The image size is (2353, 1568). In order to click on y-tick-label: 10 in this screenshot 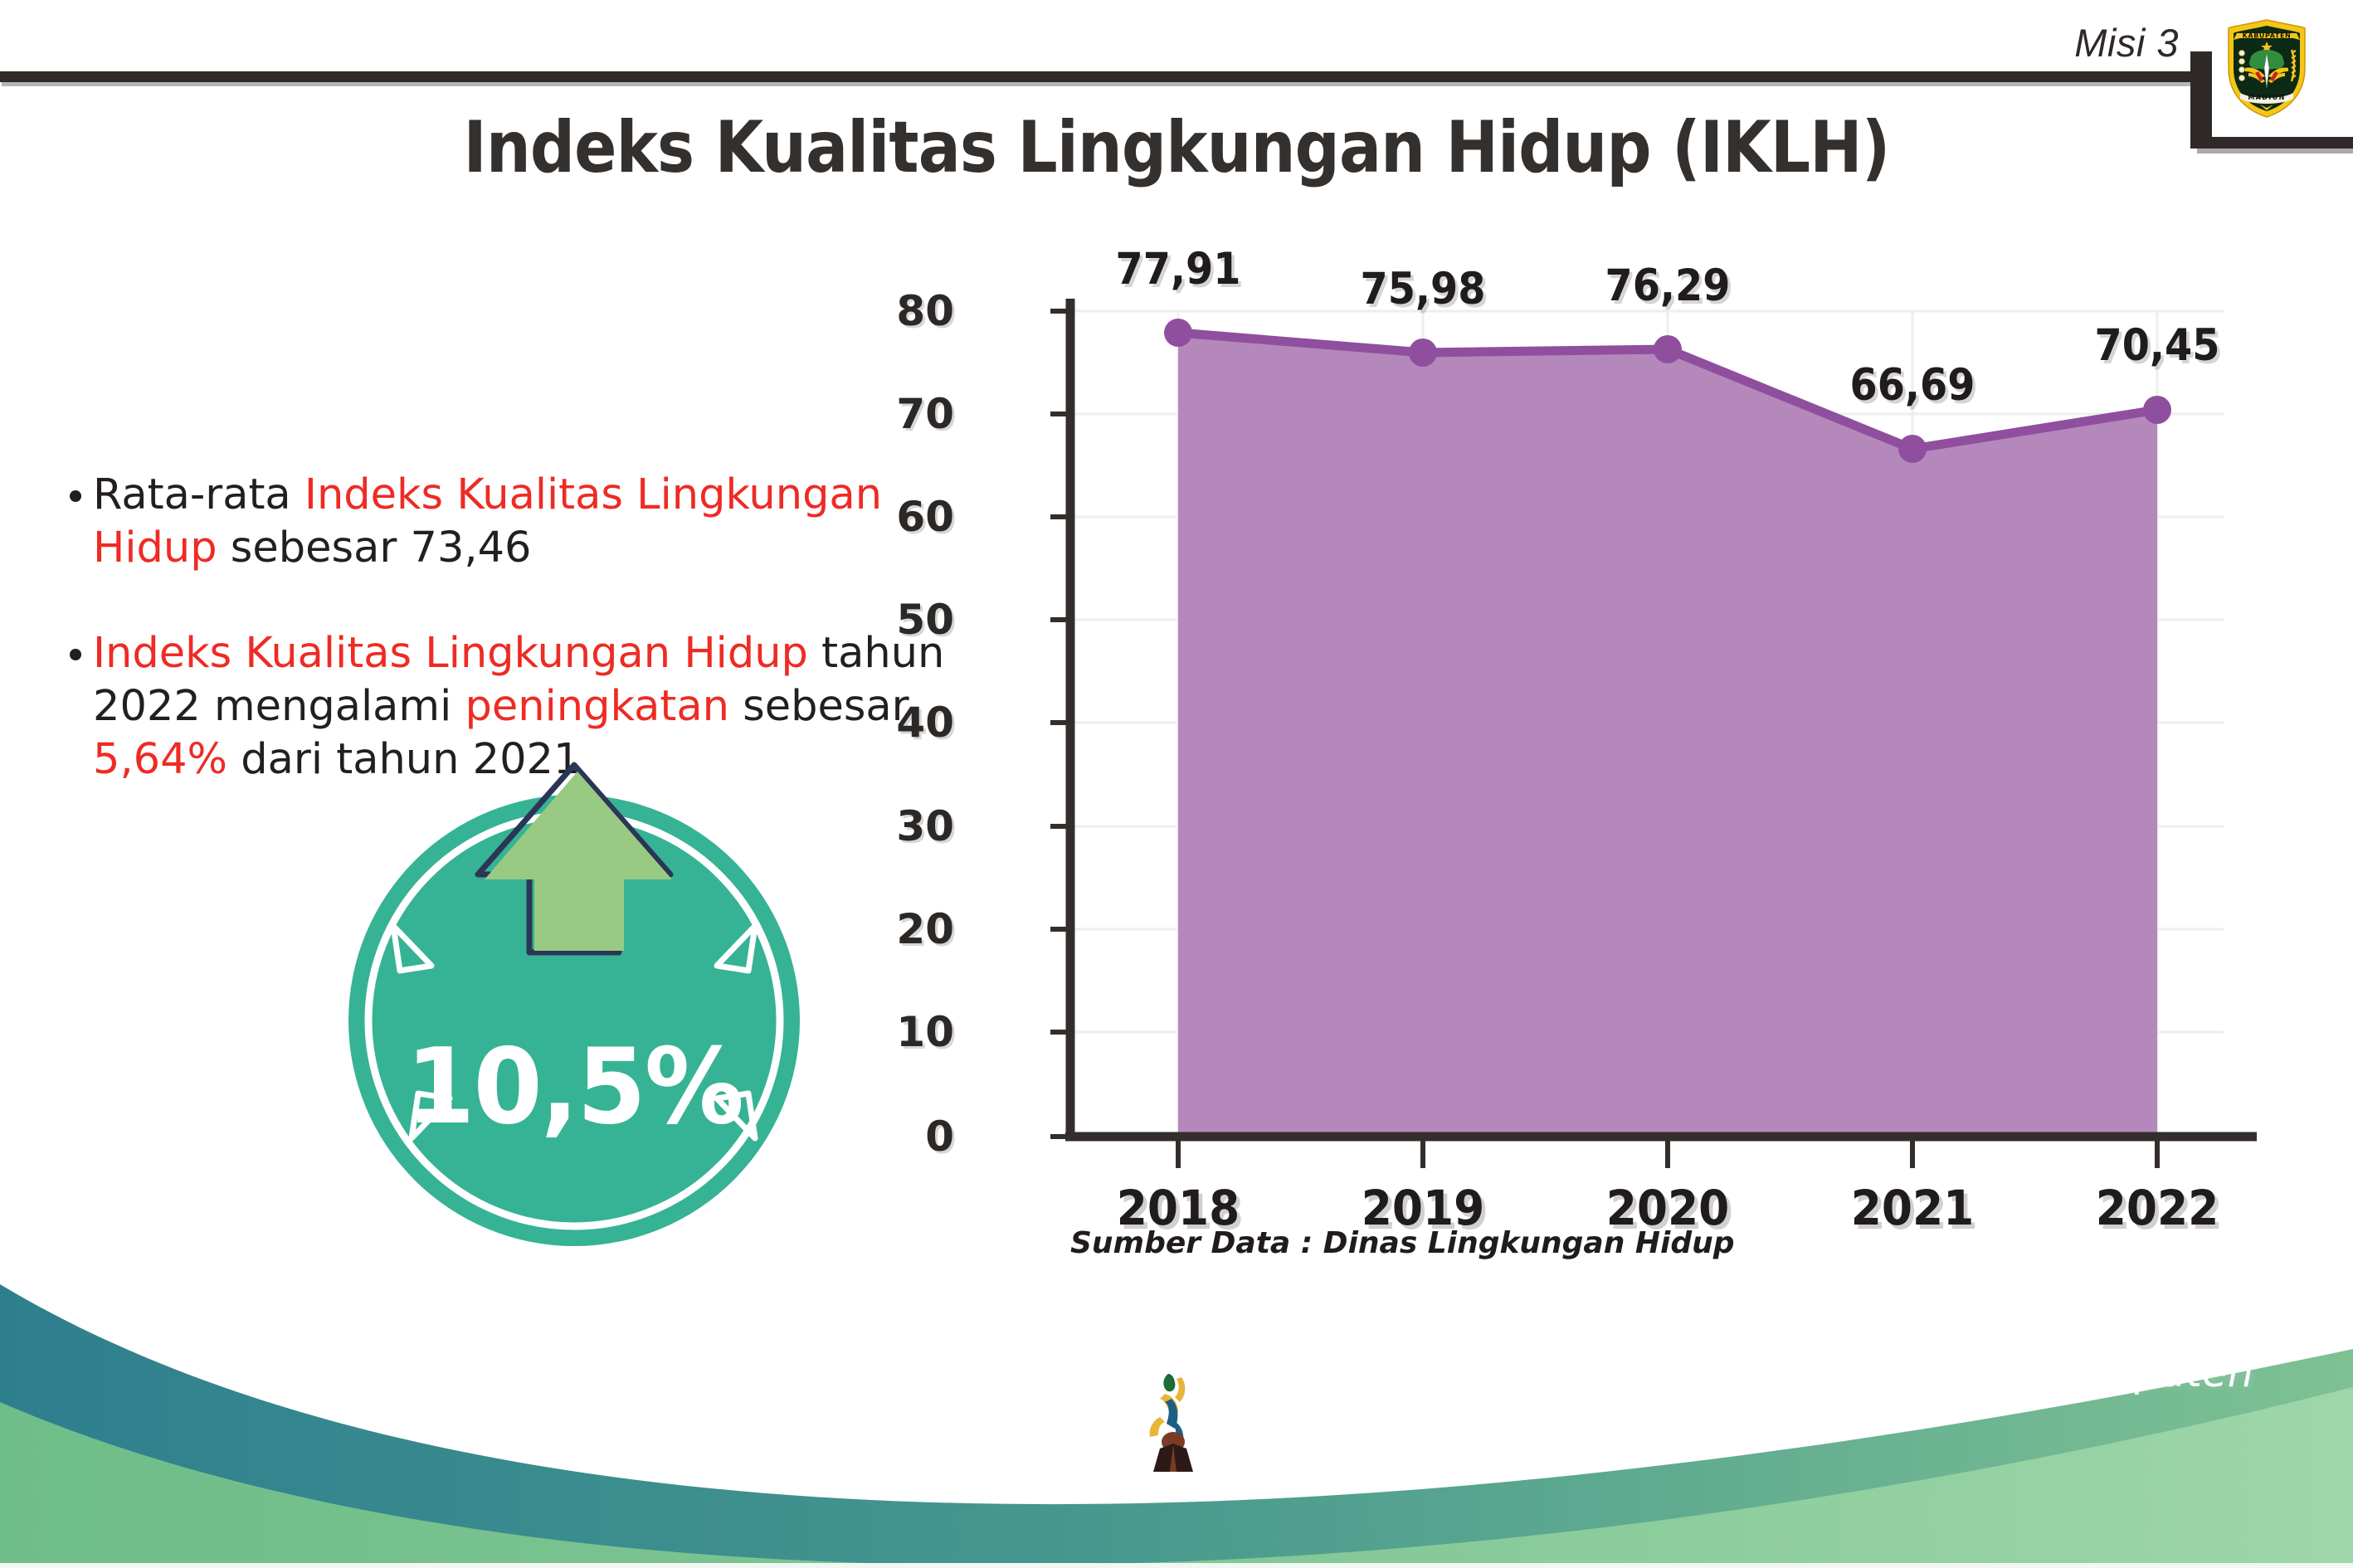, I will do `click(925, 1032)`.